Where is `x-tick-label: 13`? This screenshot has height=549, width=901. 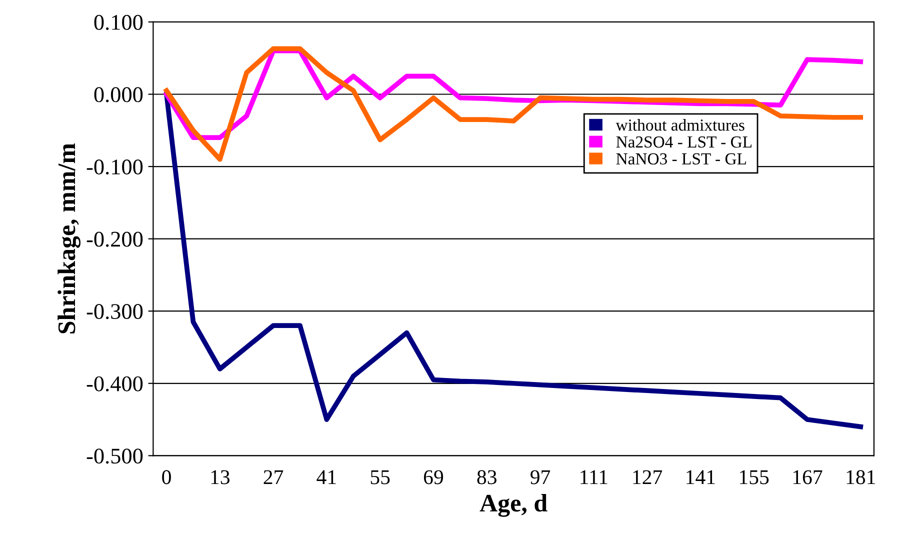
x-tick-label: 13 is located at coordinates (220, 477).